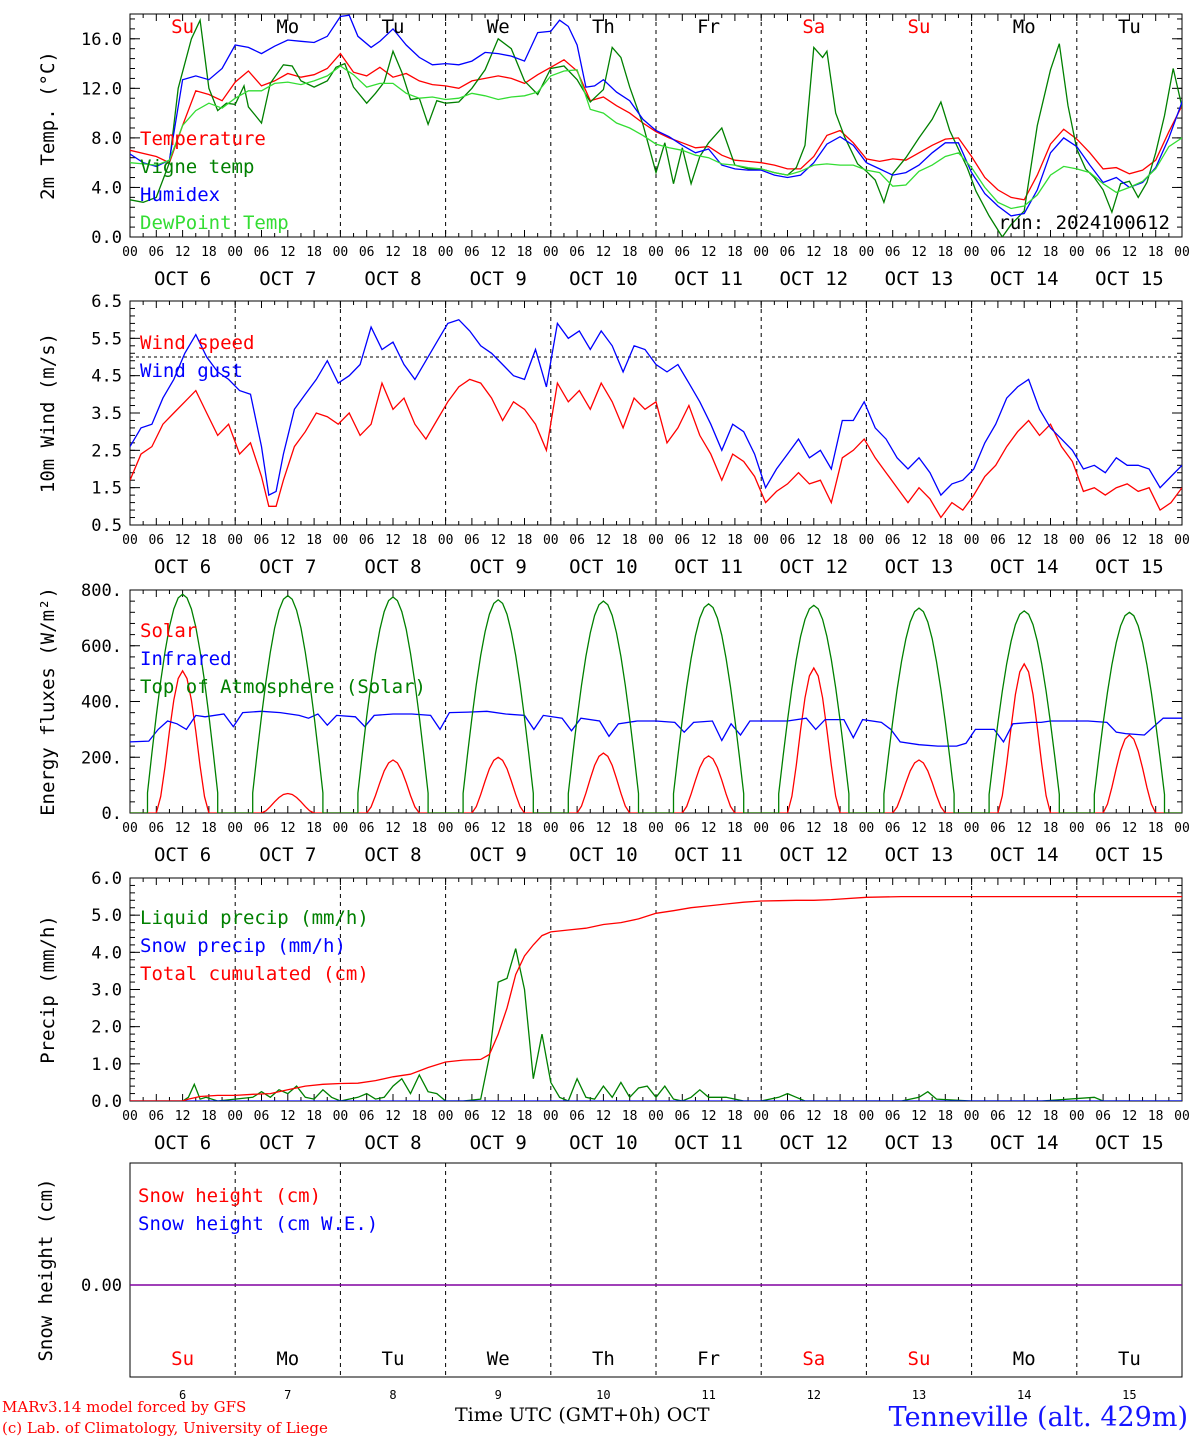  Describe the element at coordinates (603, 1359) in the screenshot. I see `day-name: Th` at that location.